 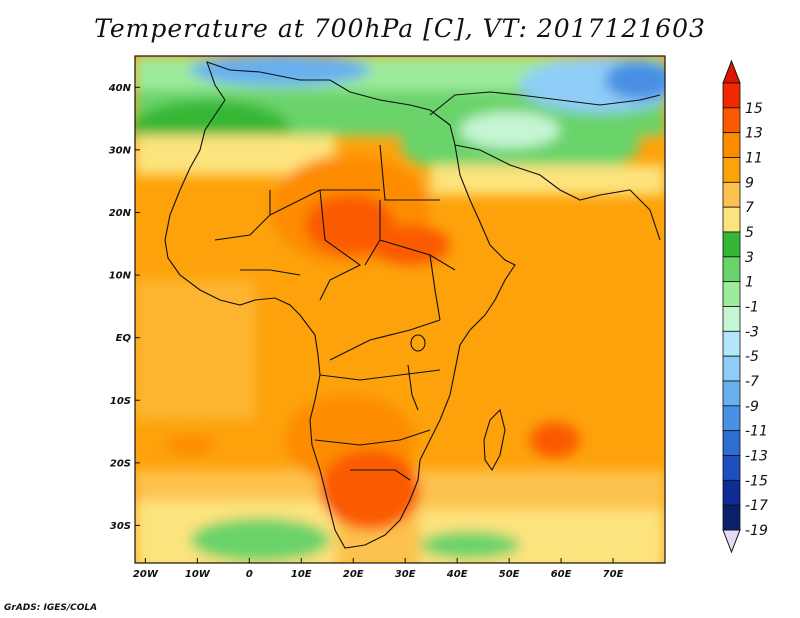 What do you see at coordinates (752, 407) in the screenshot?
I see `colorbar-label: -9` at bounding box center [752, 407].